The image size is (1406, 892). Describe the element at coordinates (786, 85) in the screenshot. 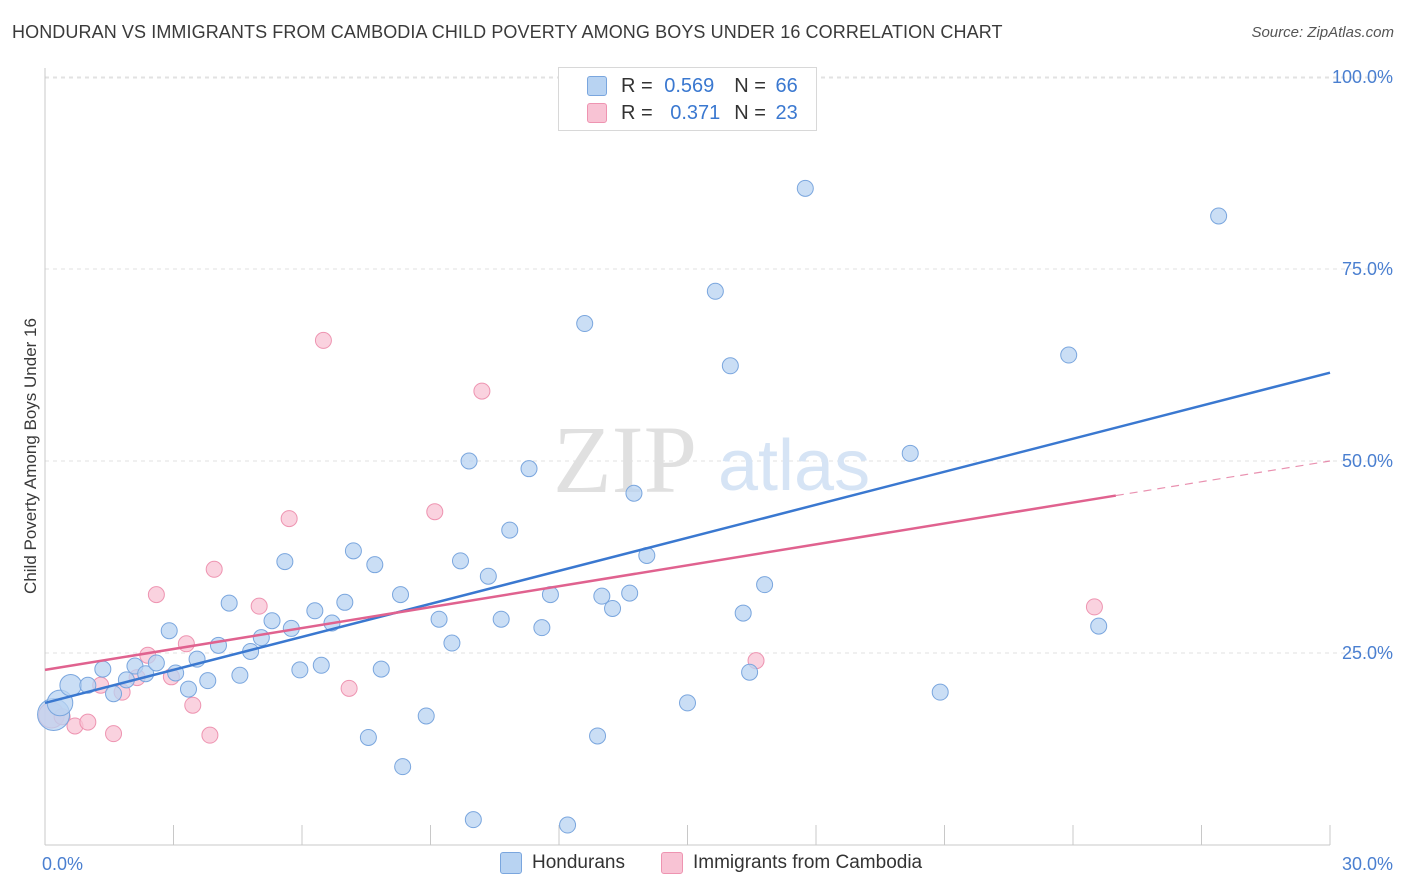

I see `legend-n-value: 66` at that location.